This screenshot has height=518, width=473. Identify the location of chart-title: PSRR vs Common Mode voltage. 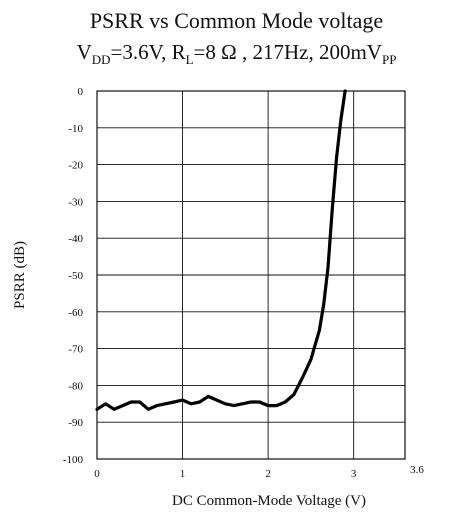
(236, 20).